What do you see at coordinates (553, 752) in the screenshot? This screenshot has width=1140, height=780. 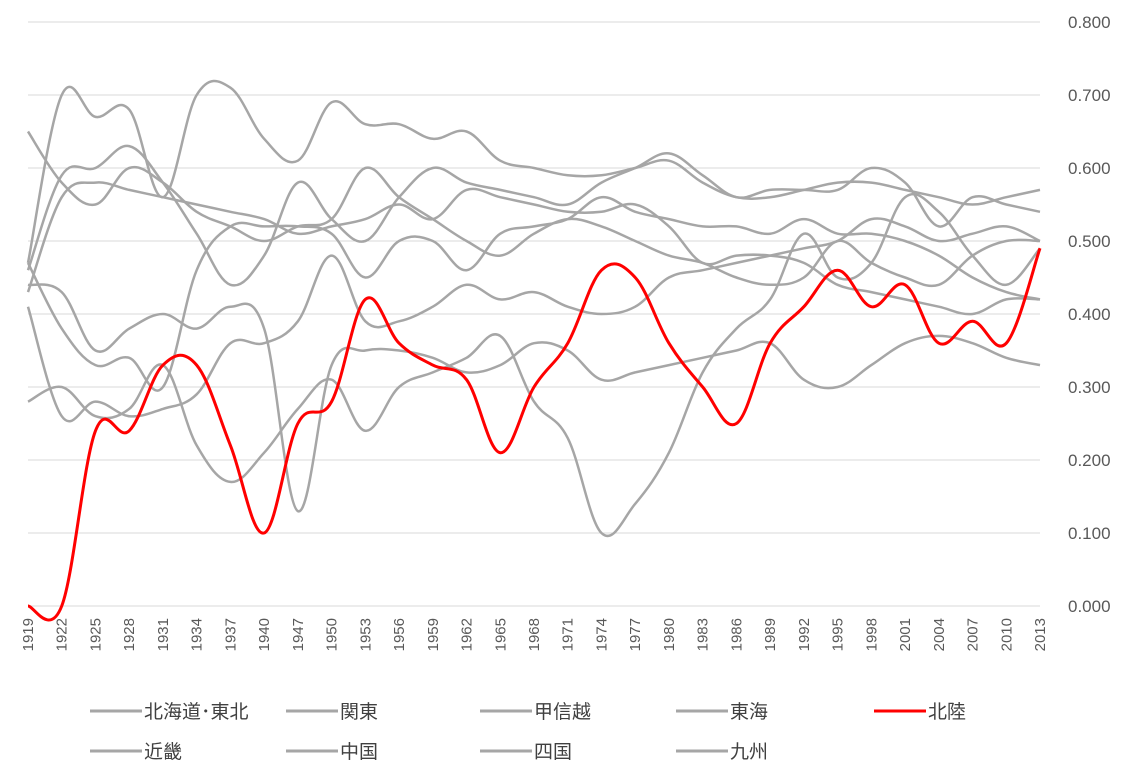 I see `legend-label: 四国` at bounding box center [553, 752].